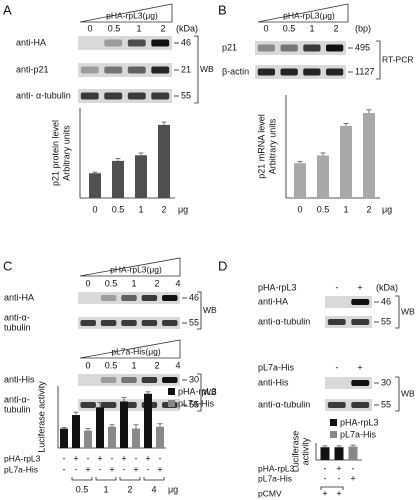 This screenshot has height=500, width=419. I want to click on blot-label: anti-p21, so click(32, 69).